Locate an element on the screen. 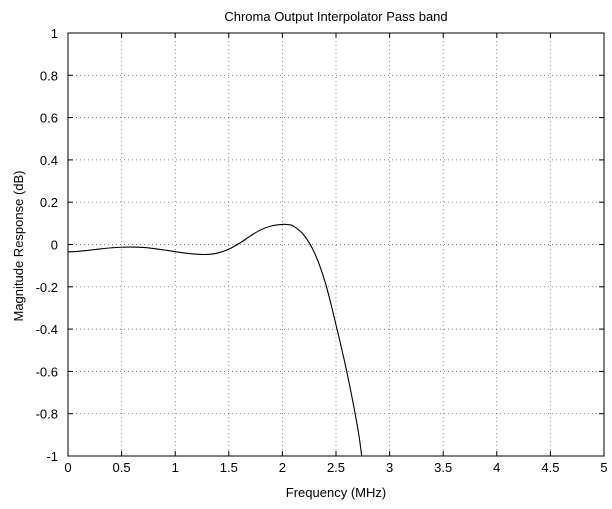 This screenshot has width=612, height=509. y-tick-label: 0.6 is located at coordinates (49, 118).